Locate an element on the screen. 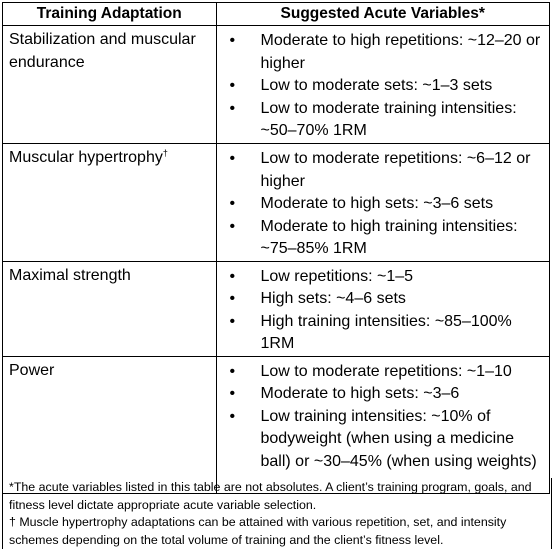  adaptation-cell: Maximal strength is located at coordinates (110, 308).